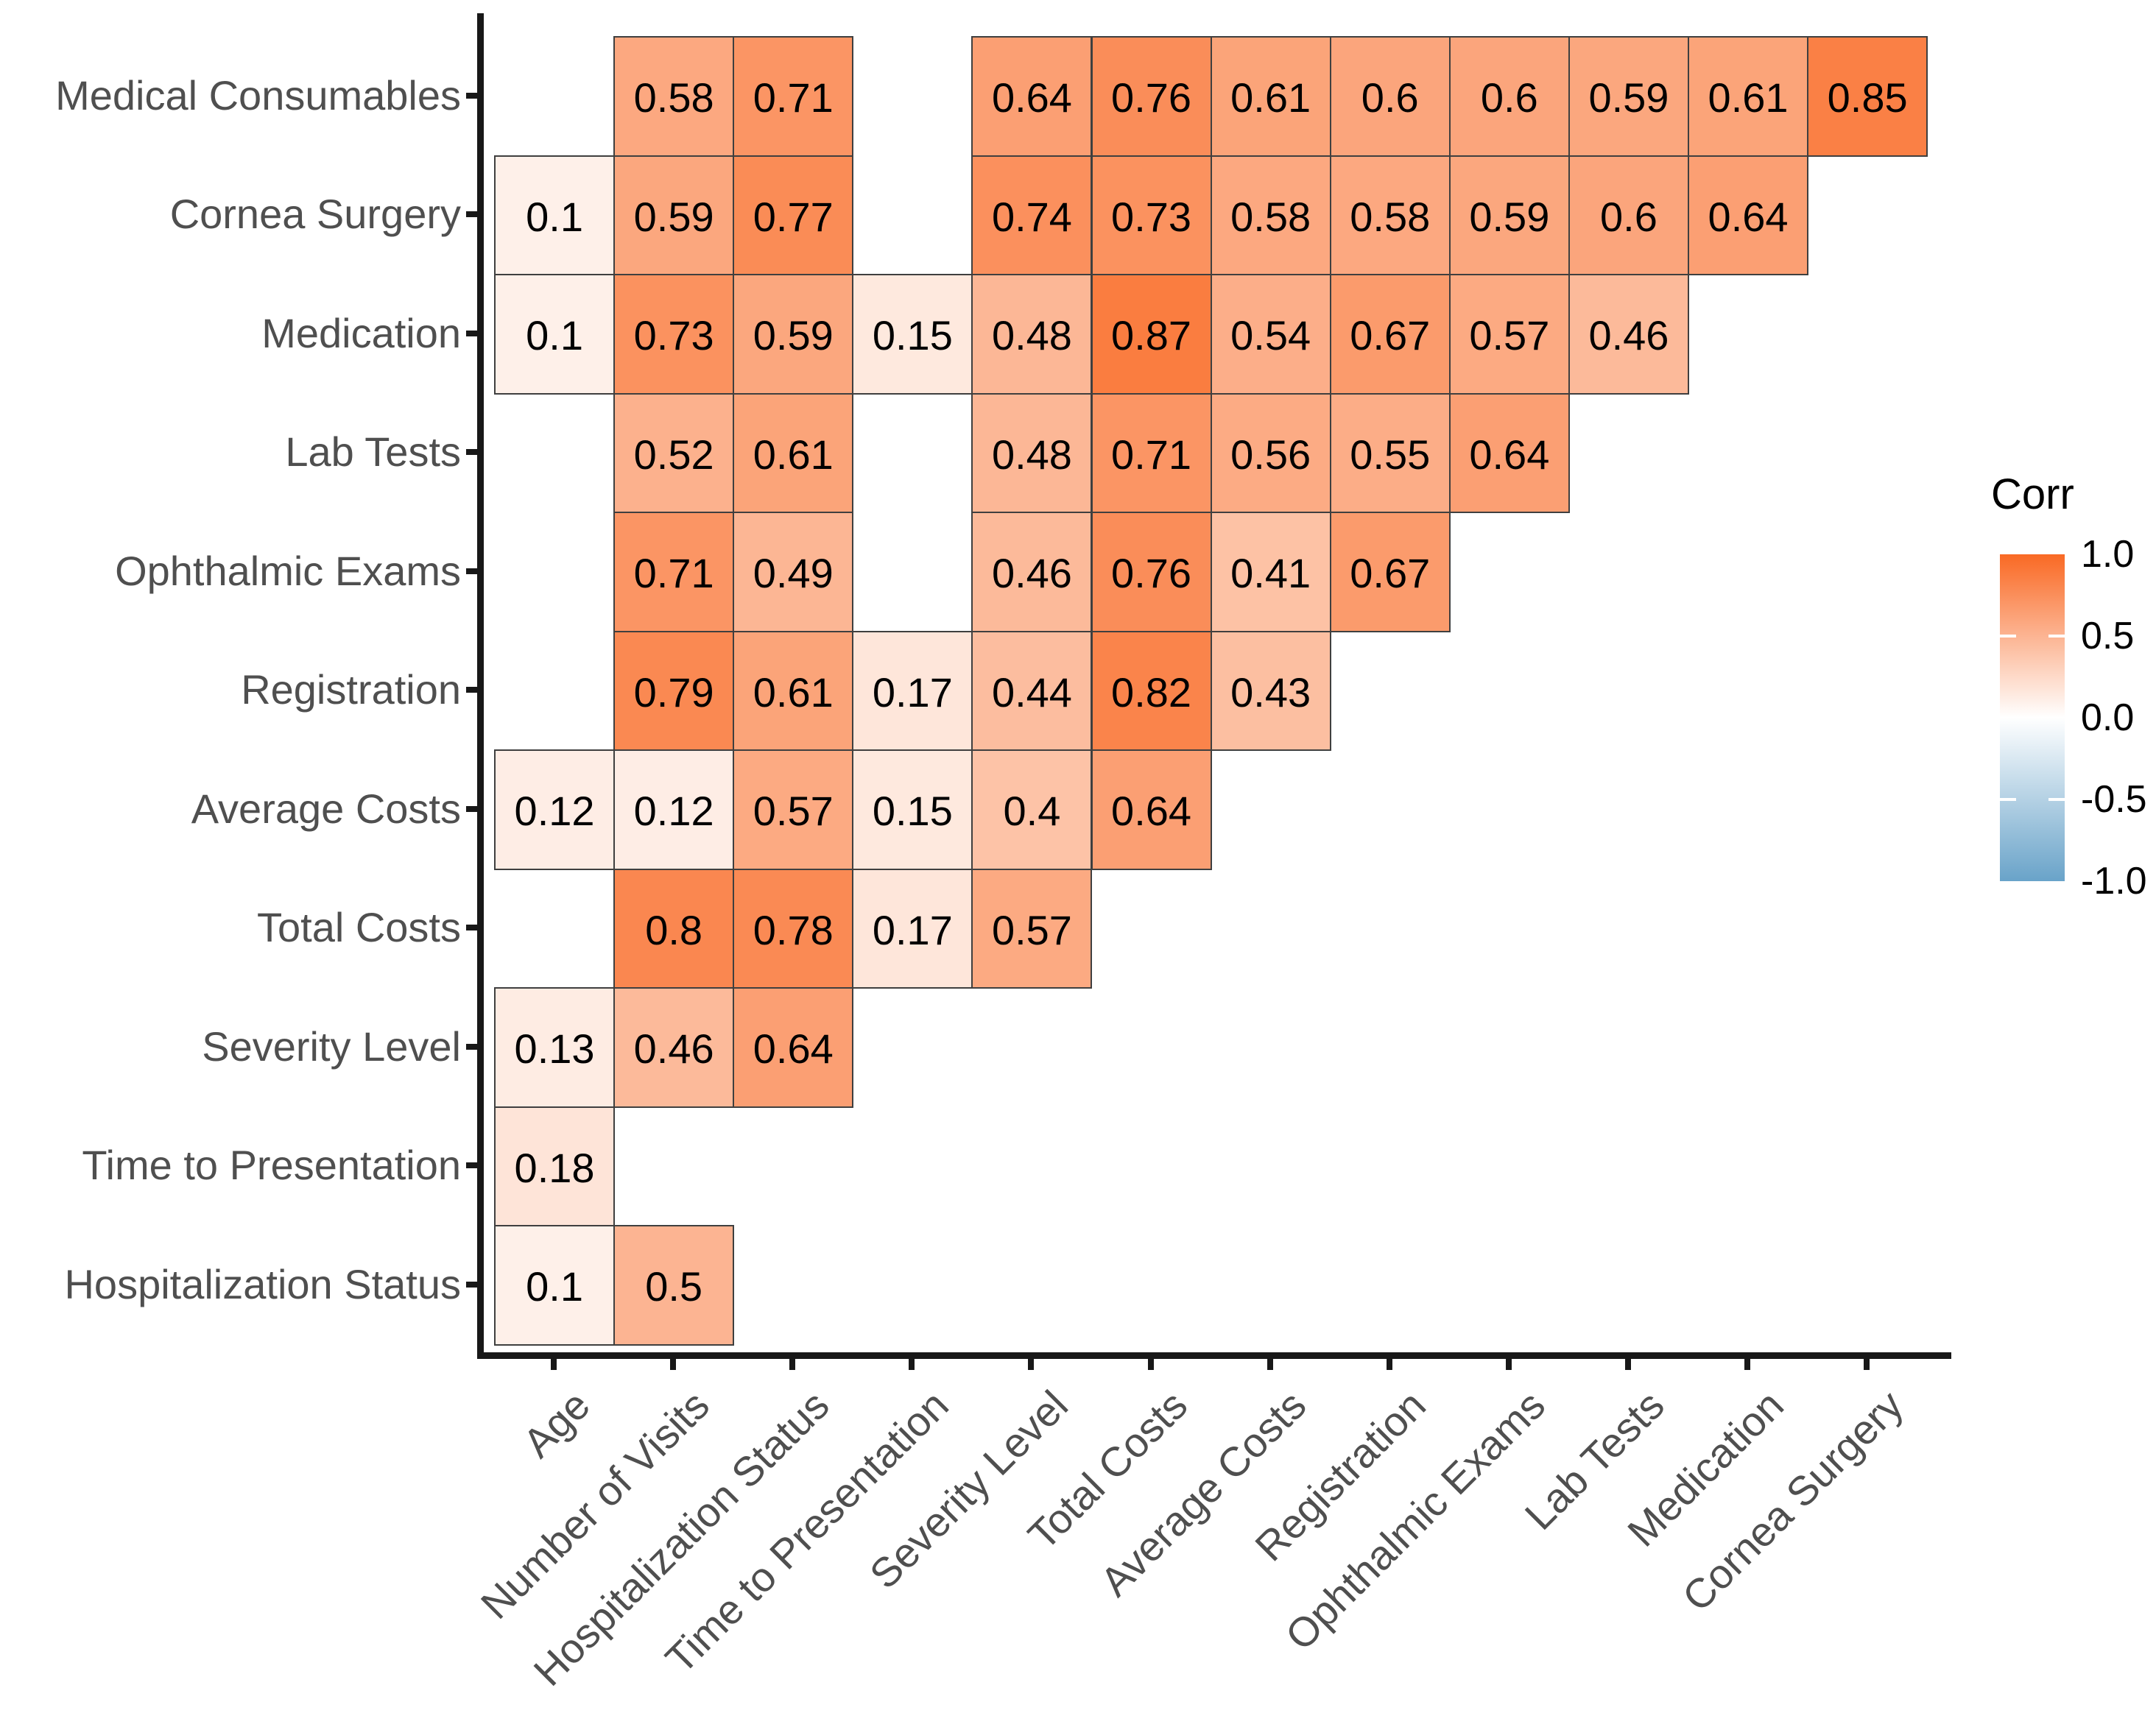 The height and width of the screenshot is (1727, 2156). Describe the element at coordinates (2114, 881) in the screenshot. I see `legend-tick-label: -1.0` at that location.